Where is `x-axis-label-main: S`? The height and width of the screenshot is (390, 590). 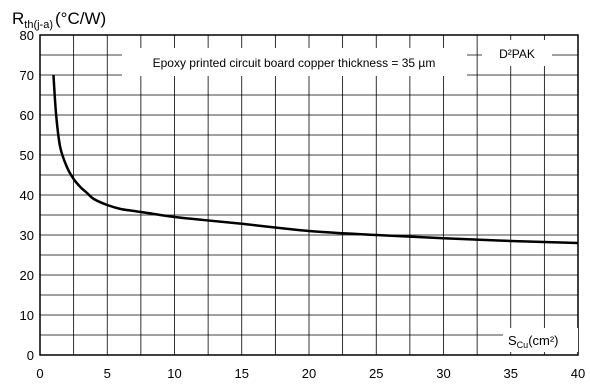 x-axis-label-main: S is located at coordinates (512, 340).